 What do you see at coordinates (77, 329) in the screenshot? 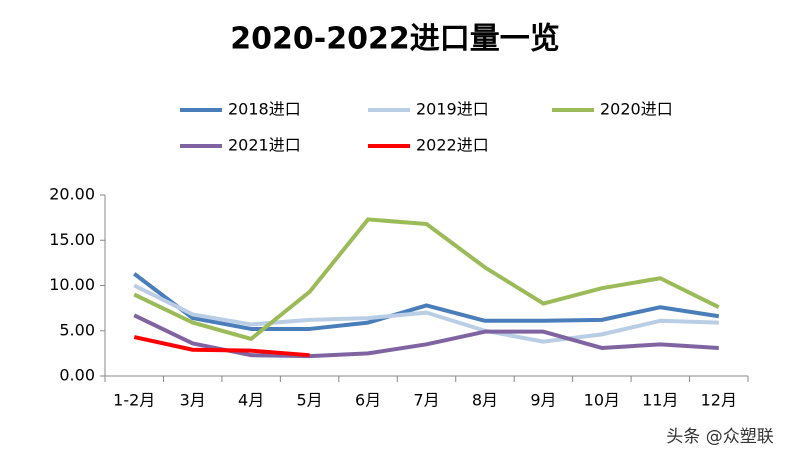
I see `y-tick-label: 5.00` at bounding box center [77, 329].